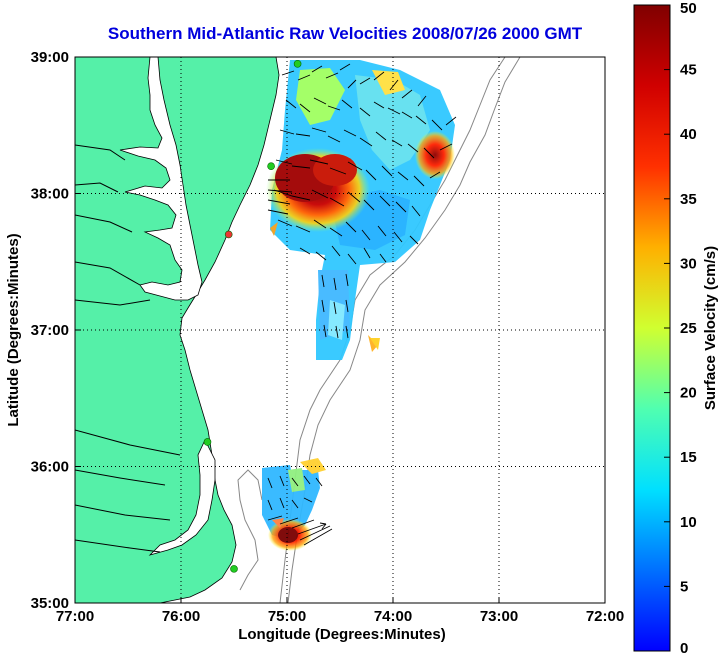  Describe the element at coordinates (113, 225) in the screenshot. I see `river-inlet` at that location.